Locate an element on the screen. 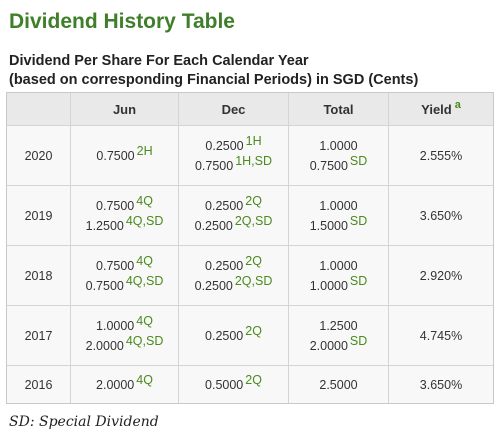 This screenshot has height=437, width=500. dec-dividend-line: 0.5000 2Q is located at coordinates (233, 384).